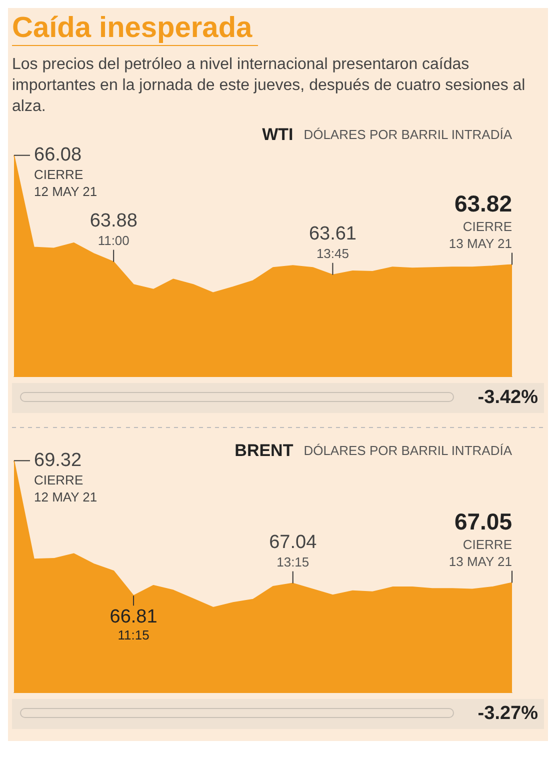  I want to click on data-label: 63.61, so click(332, 234).